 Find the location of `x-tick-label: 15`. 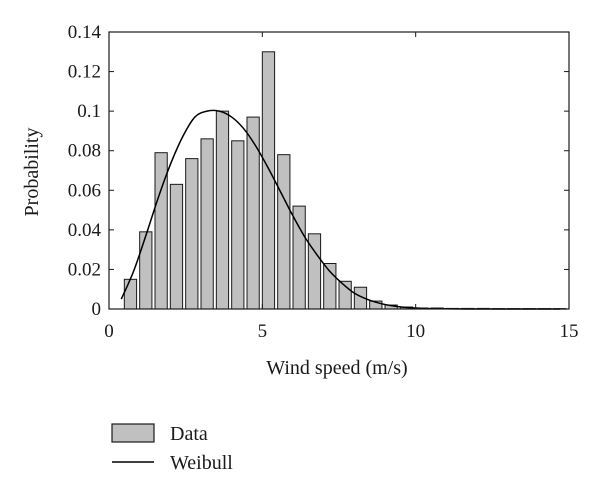

x-tick-label: 15 is located at coordinates (569, 331).